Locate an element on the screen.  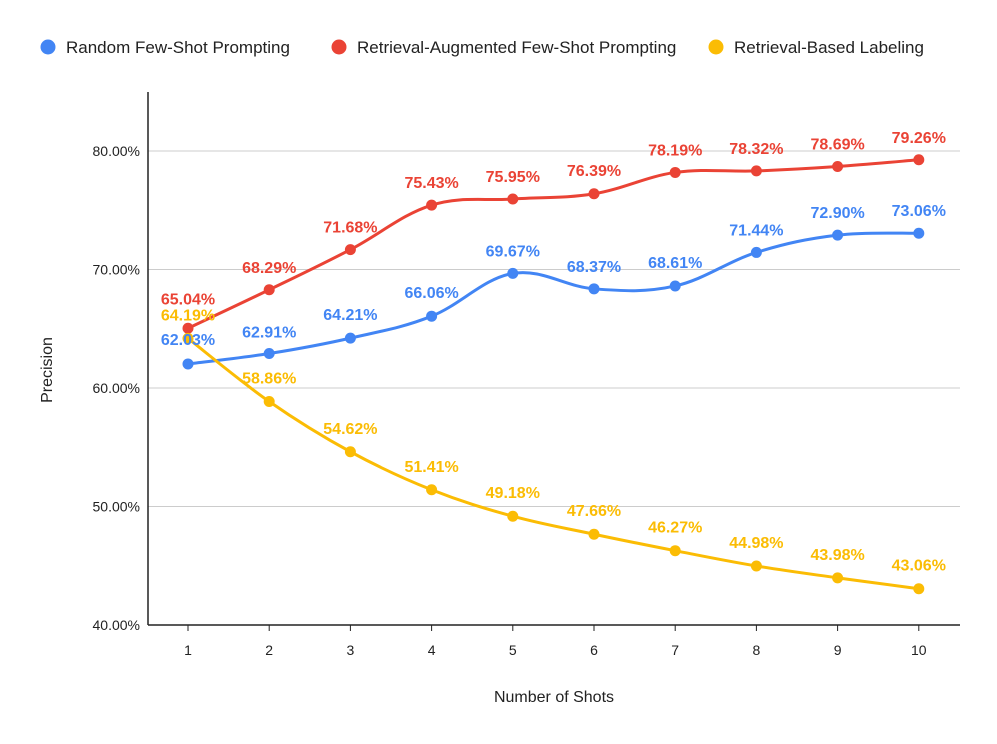
data-label-retrieval-based-labeling: 51.41% is located at coordinates (431, 467).